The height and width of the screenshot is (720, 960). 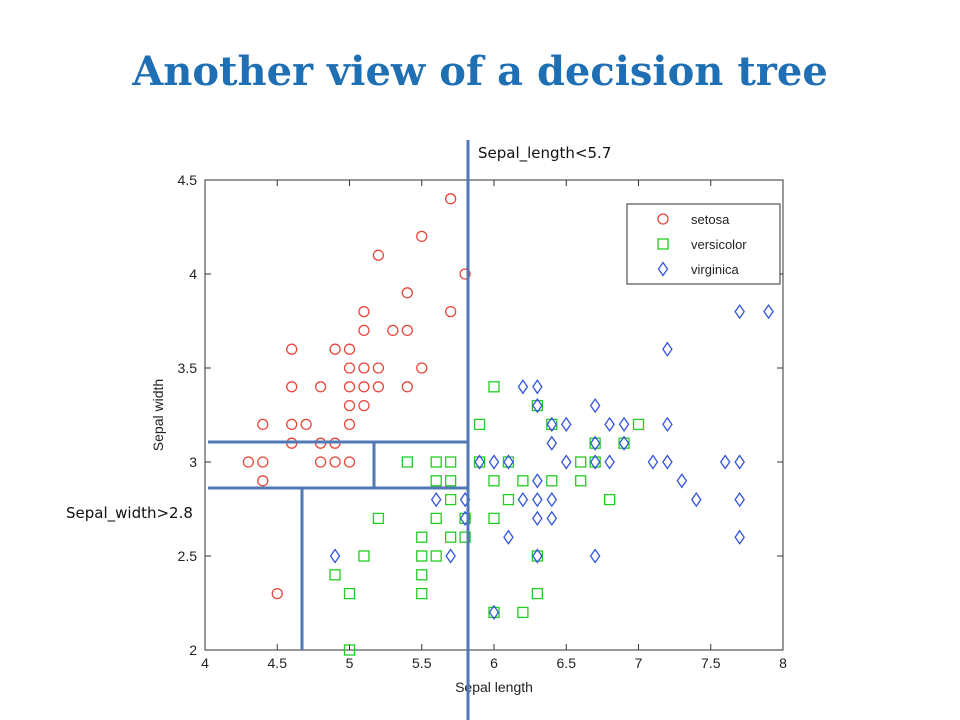 I want to click on legend-label-setosa: setosa, so click(x=710, y=219).